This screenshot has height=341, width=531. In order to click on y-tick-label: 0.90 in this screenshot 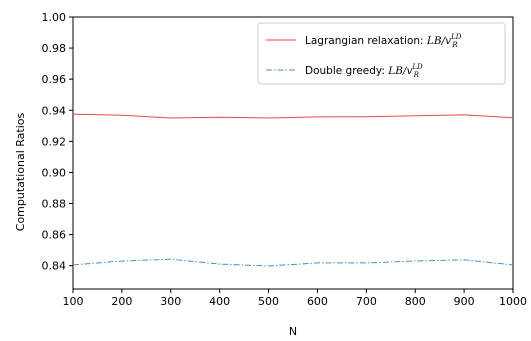, I will do `click(54, 172)`.